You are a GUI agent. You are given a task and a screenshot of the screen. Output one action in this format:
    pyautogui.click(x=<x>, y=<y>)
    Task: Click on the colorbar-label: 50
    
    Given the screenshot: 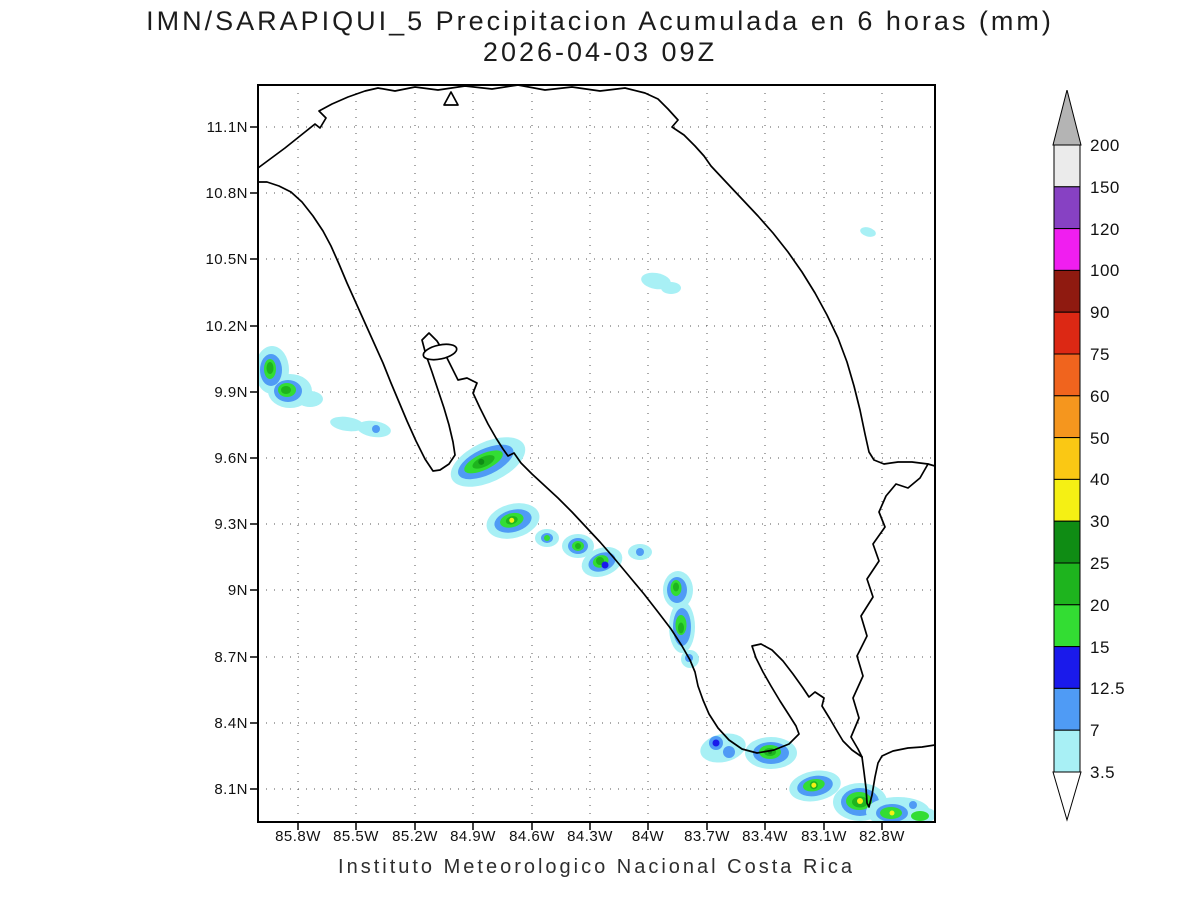 What is the action you would take?
    pyautogui.click(x=1100, y=438)
    